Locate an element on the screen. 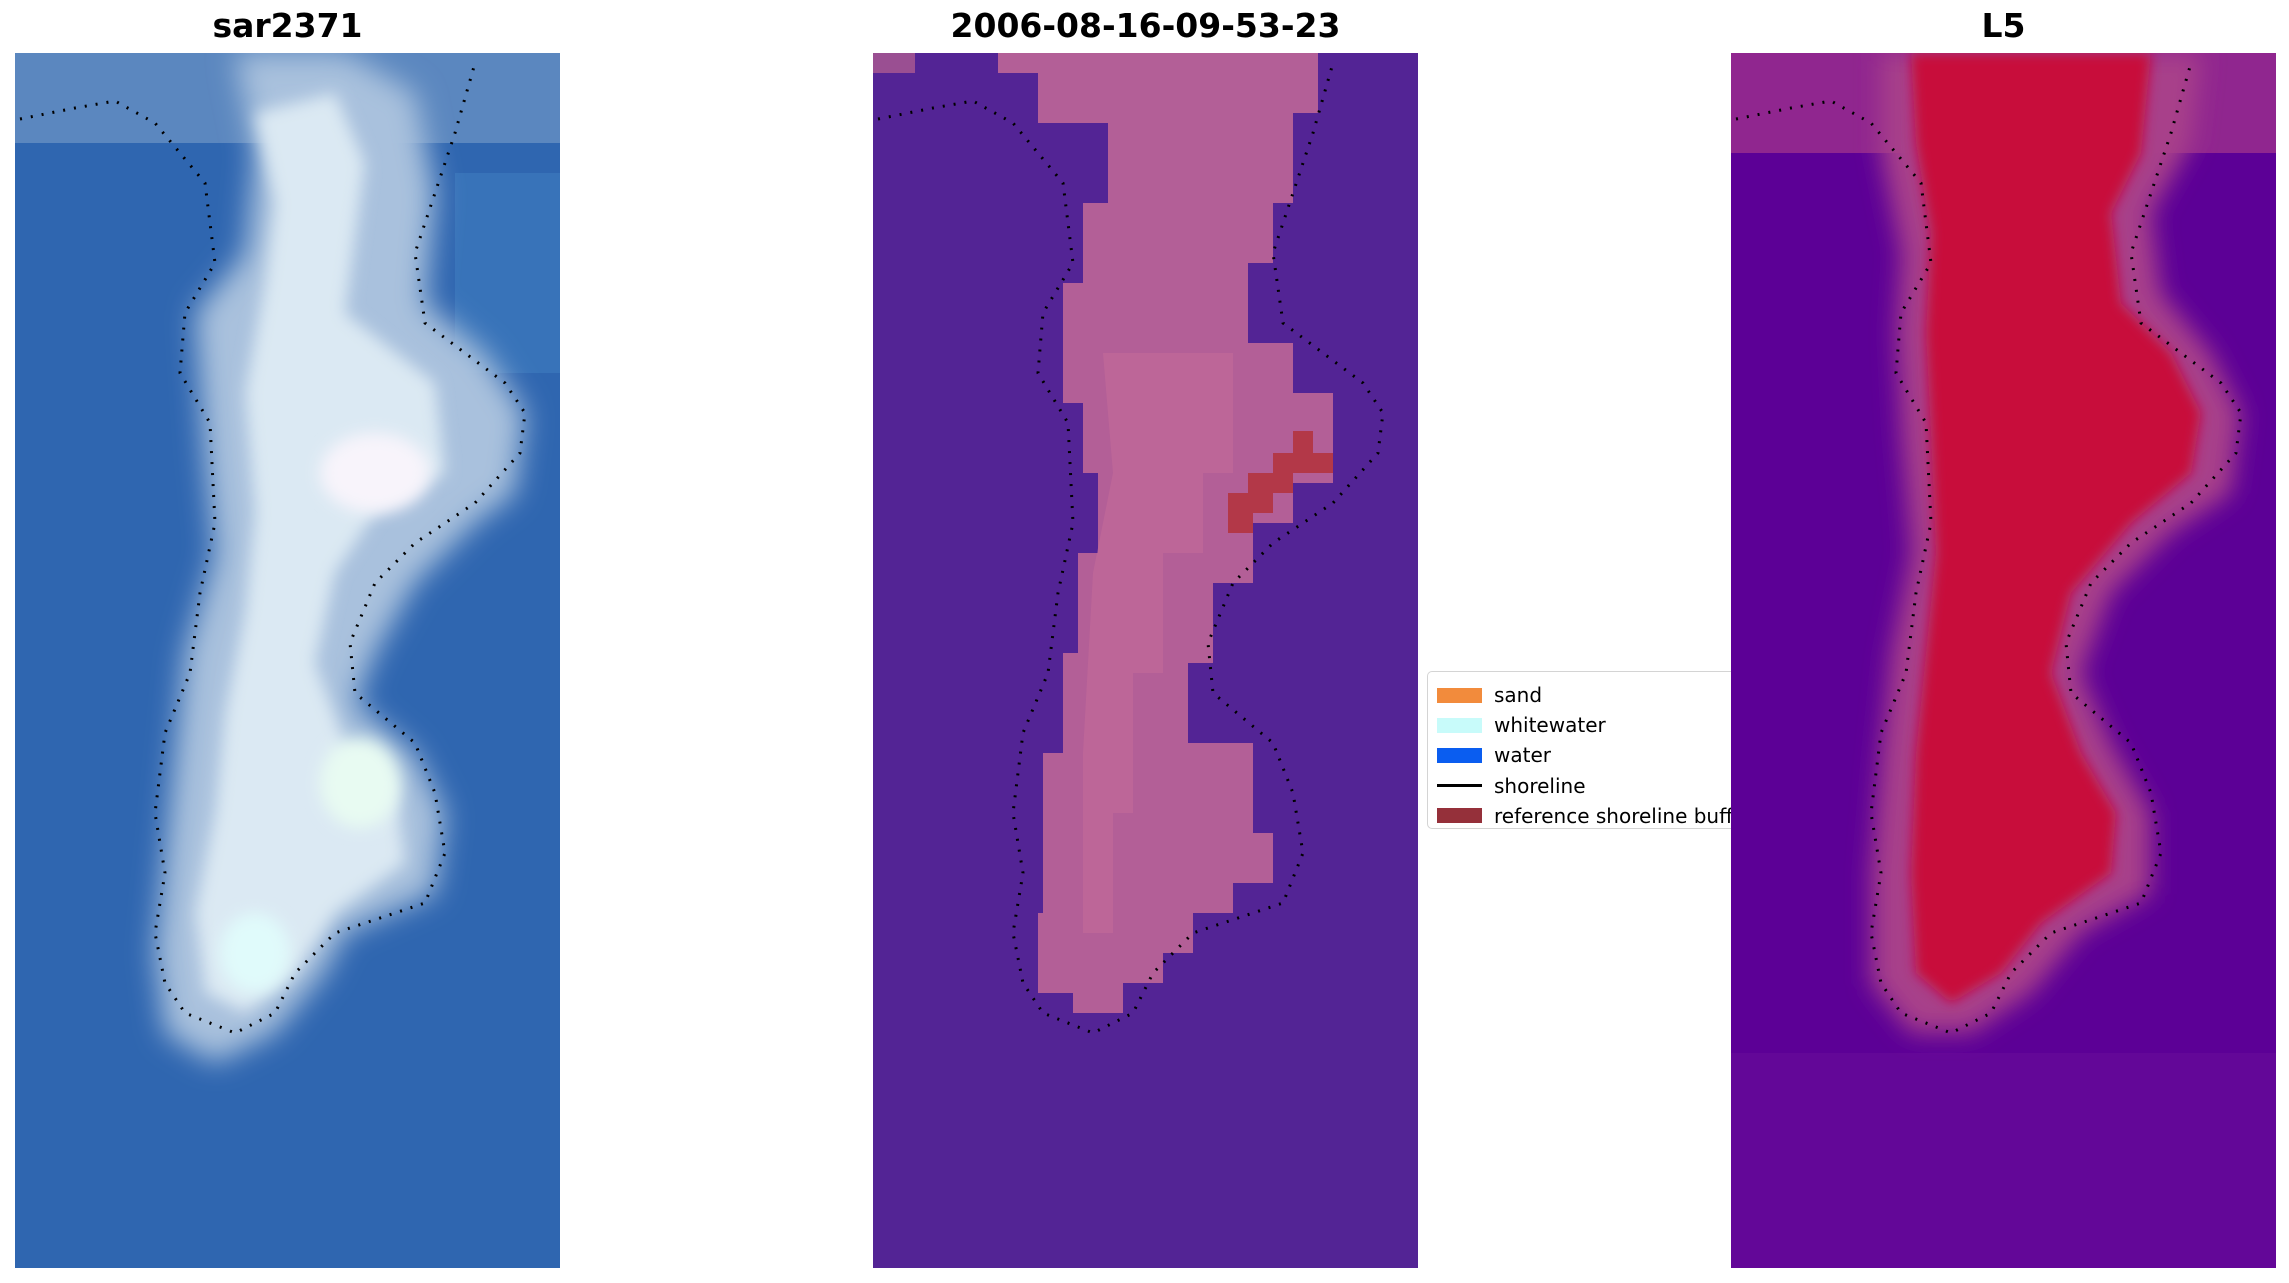 The width and height of the screenshot is (2289, 1283). panel-title-l5: L5 is located at coordinates (2003, 25).